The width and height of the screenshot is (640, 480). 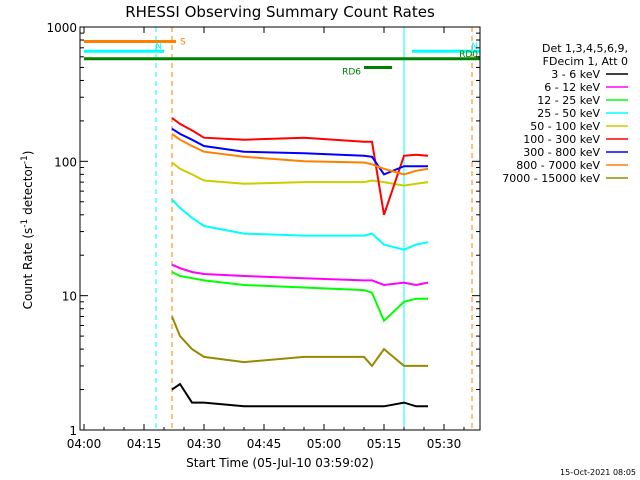 I want to click on y-axis-label: Count Rate (s-1 detector-1), so click(x=27, y=230).